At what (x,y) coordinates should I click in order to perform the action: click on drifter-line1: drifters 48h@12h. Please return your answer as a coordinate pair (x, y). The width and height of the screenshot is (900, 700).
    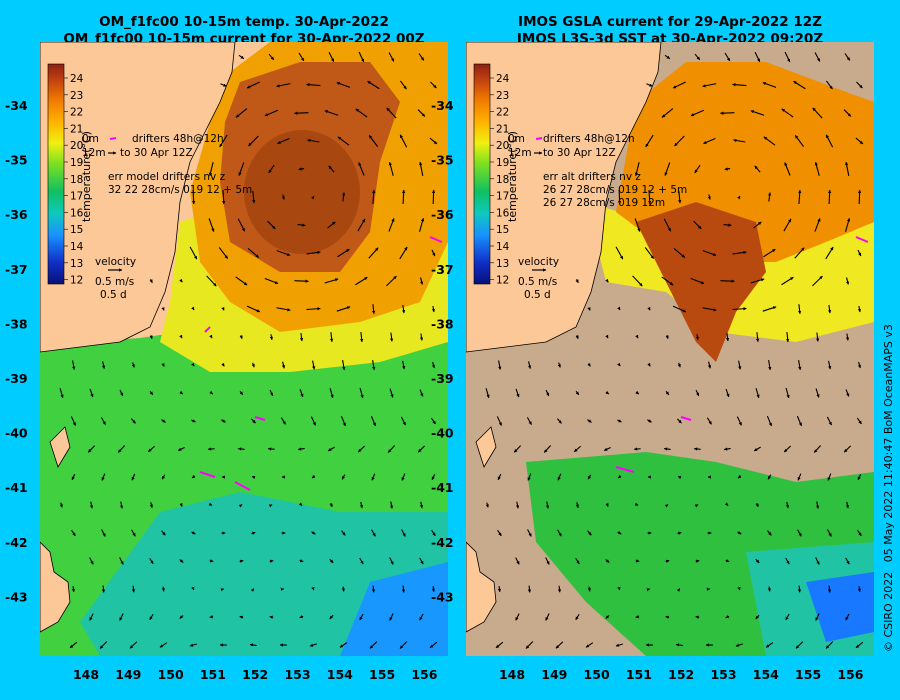
    Looking at the image, I should click on (589, 139).